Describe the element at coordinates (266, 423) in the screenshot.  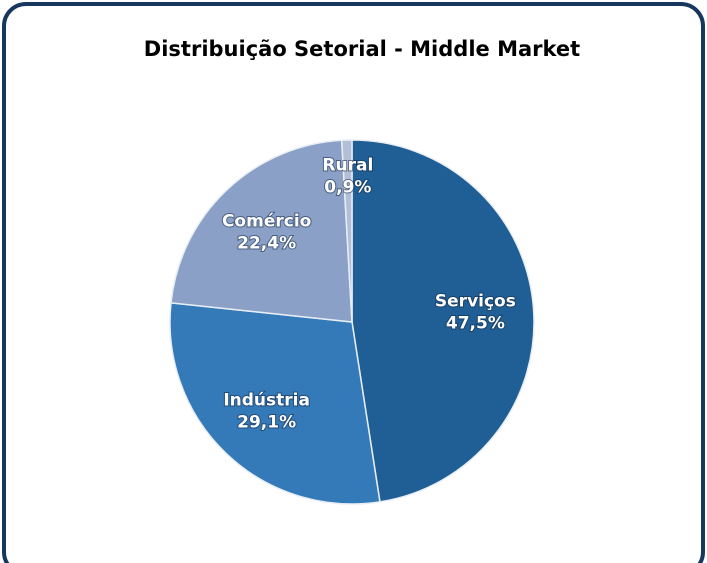
I see `slice-value-label: 29,1%` at that location.